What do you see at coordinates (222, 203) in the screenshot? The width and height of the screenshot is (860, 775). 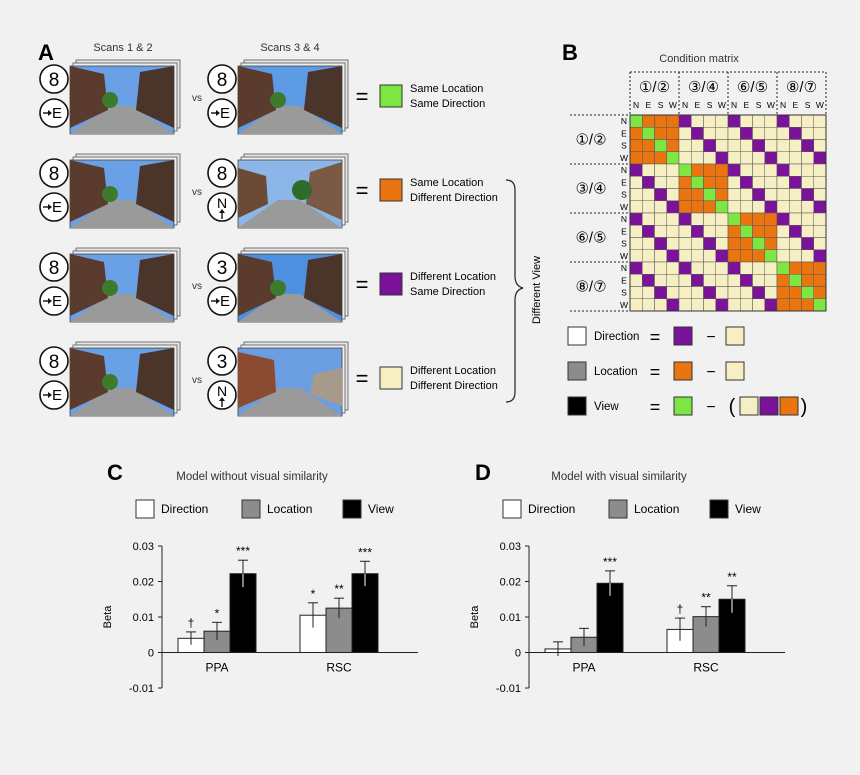 I see `row2-right-badge-dir: N` at bounding box center [222, 203].